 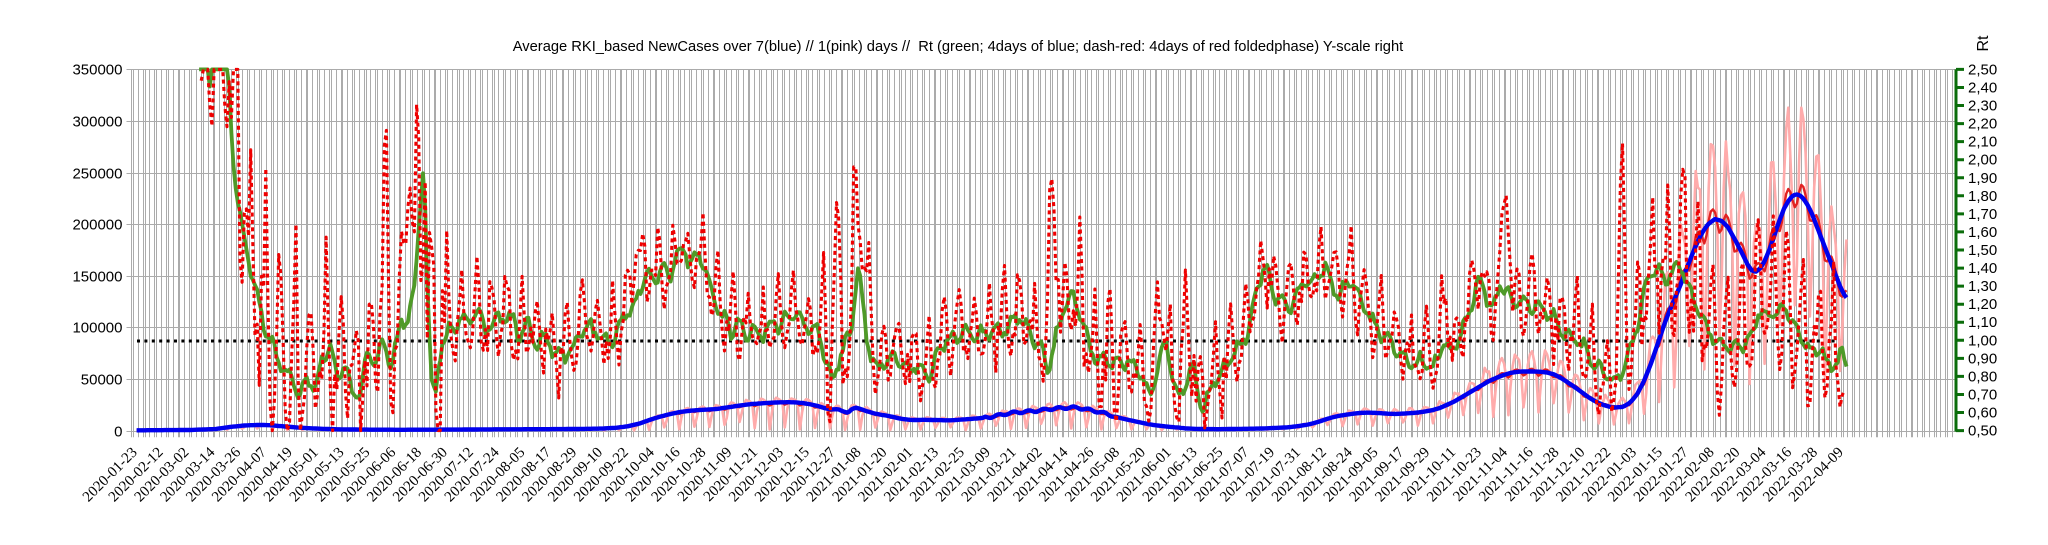 What do you see at coordinates (1982, 106) in the screenshot?
I see `svg-text: 2,30` at bounding box center [1982, 106].